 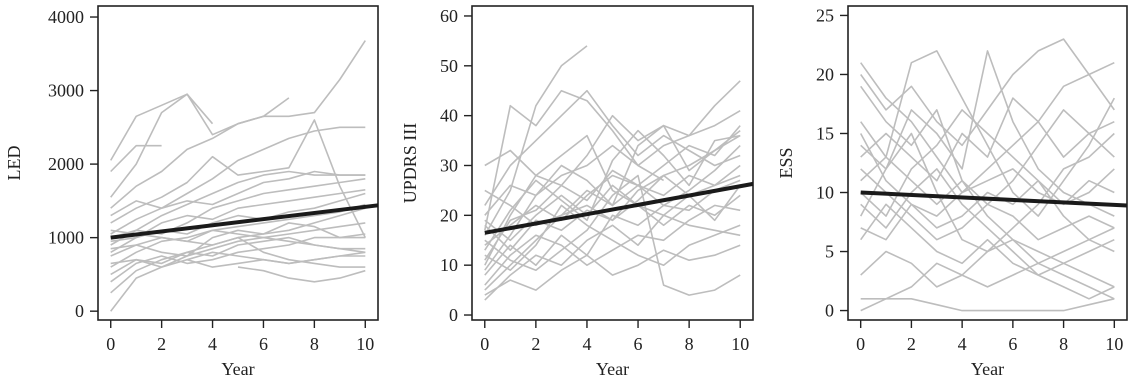 What do you see at coordinates (786, 162) in the screenshot?
I see `y-axis-label: ESS` at bounding box center [786, 162].